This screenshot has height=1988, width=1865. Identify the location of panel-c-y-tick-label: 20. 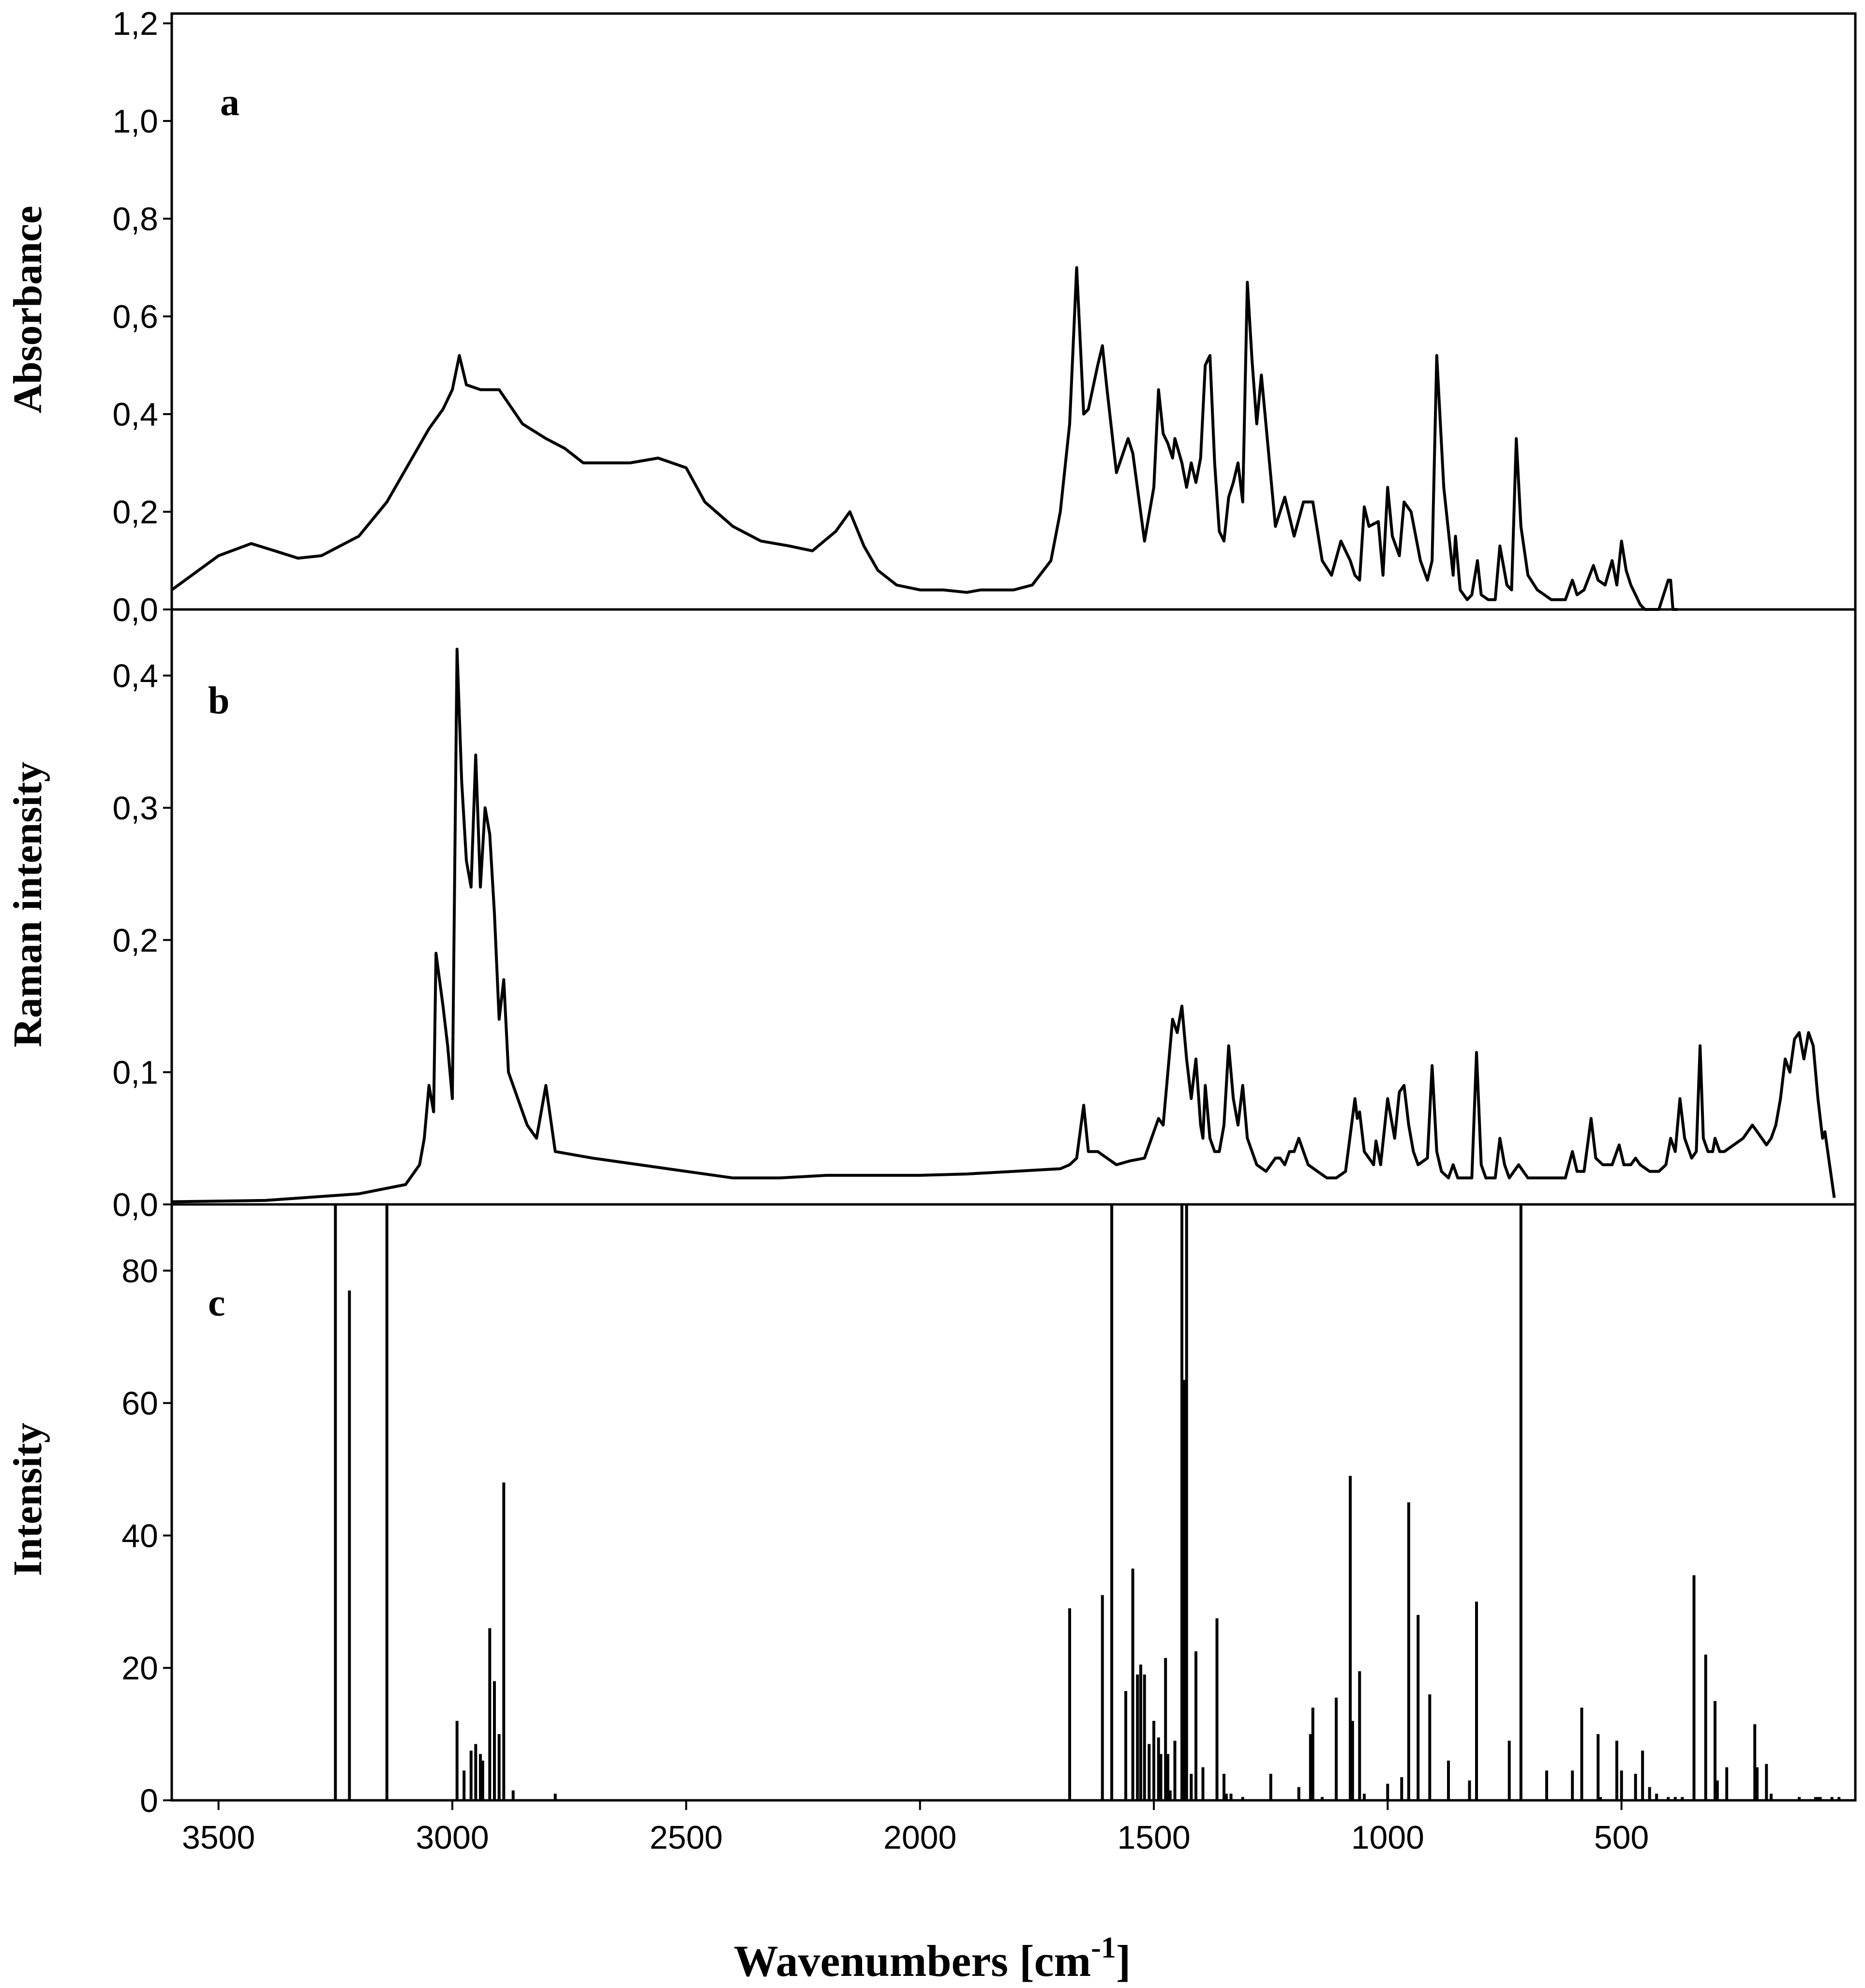
(139, 1668).